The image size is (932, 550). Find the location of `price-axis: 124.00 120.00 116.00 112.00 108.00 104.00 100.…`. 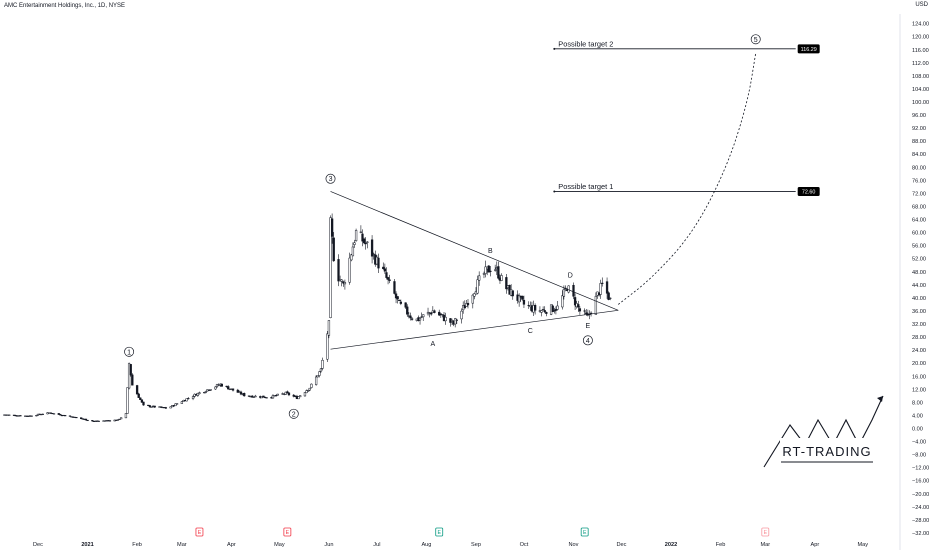

price-axis: 124.00 120.00 116.00 112.00 108.00 104.00 100.… is located at coordinates (914, 282).